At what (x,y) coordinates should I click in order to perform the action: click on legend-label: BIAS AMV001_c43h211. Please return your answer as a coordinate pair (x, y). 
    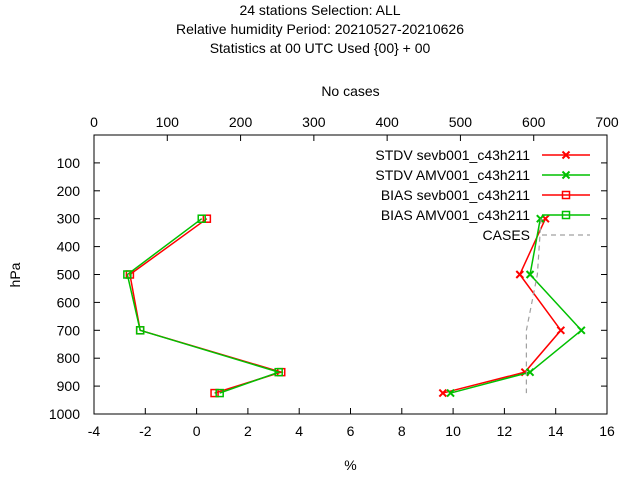
    Looking at the image, I should click on (455, 215).